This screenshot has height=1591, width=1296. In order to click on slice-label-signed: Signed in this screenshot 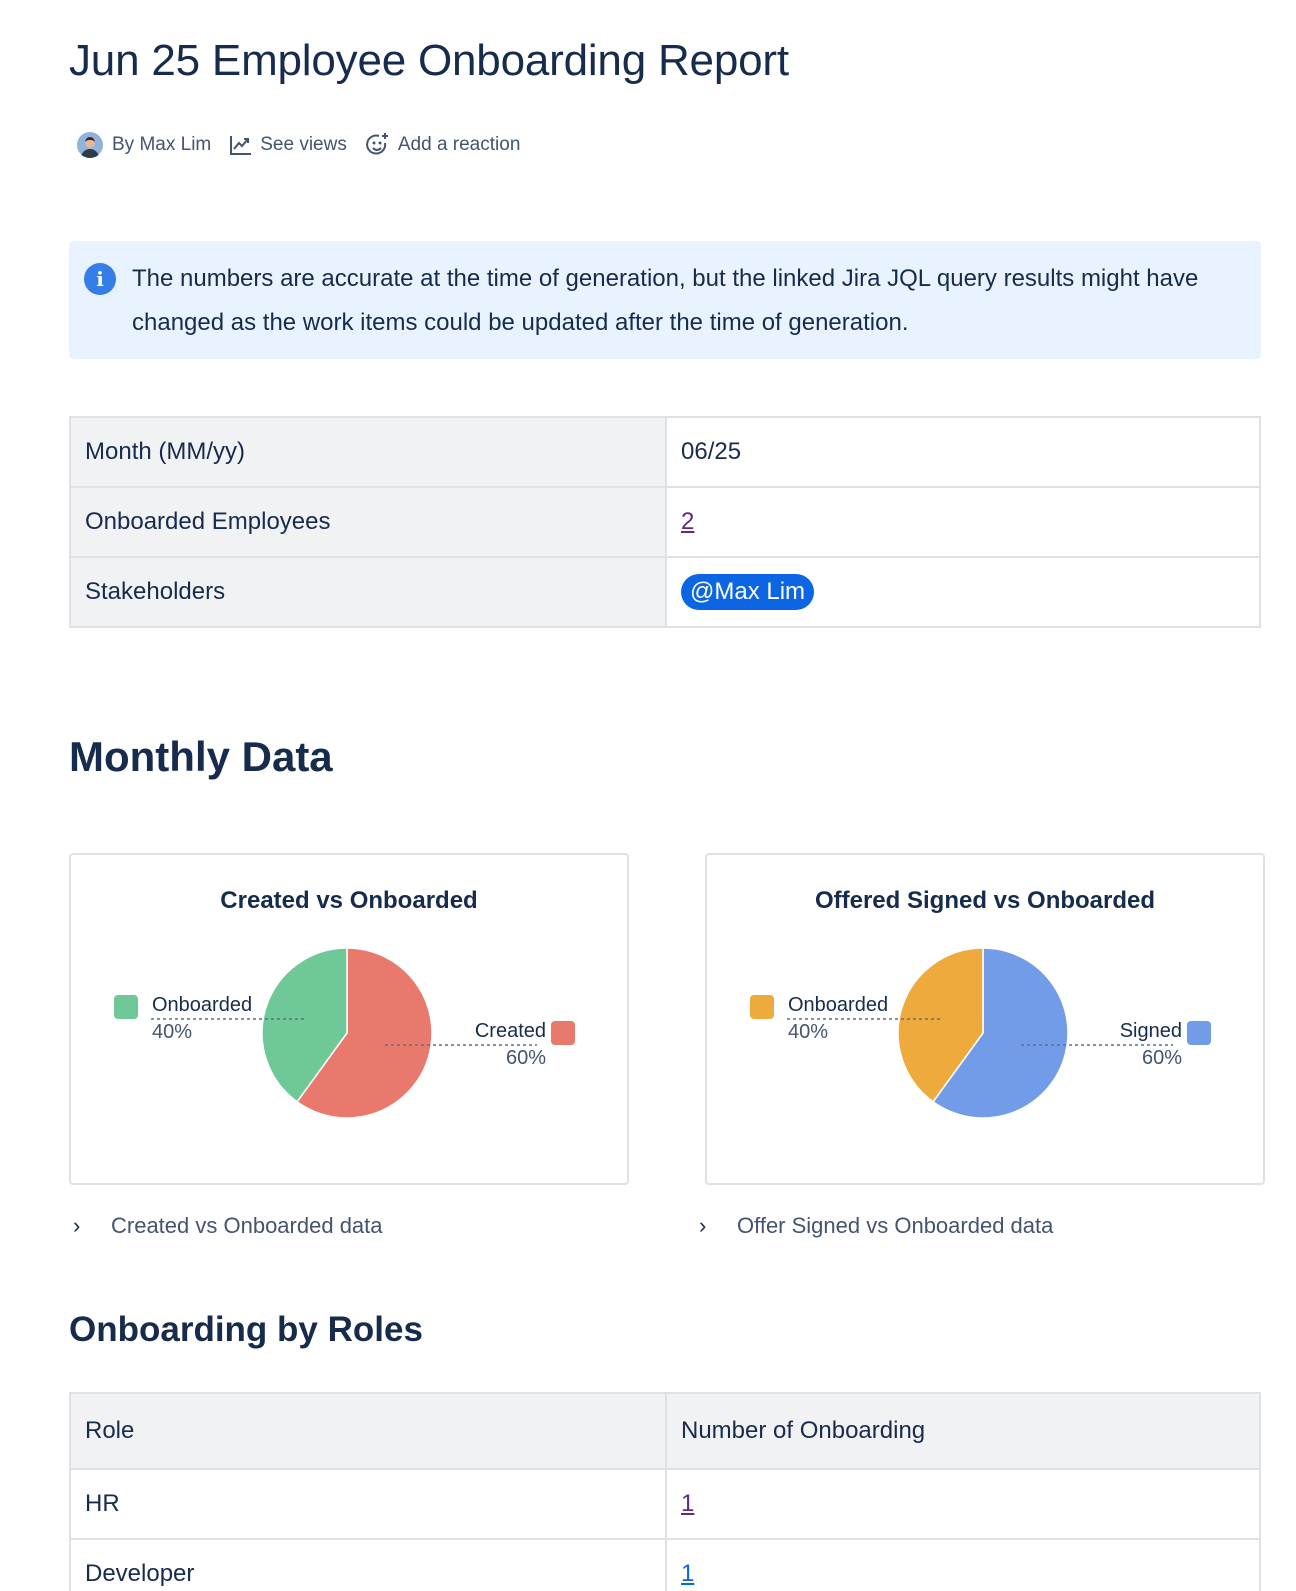, I will do `click(1150, 1031)`.